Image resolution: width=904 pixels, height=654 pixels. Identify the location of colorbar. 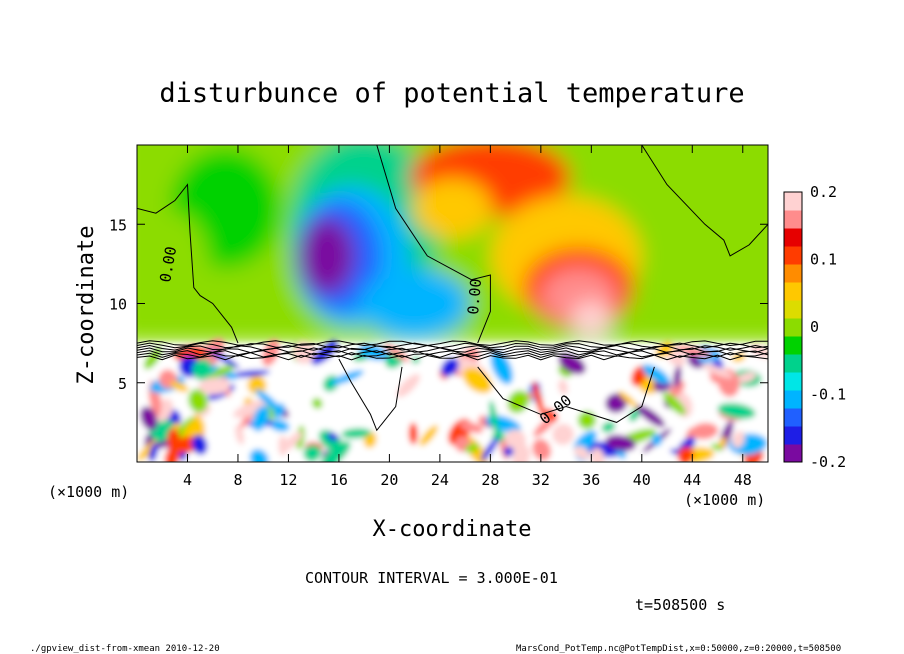
(793, 327).